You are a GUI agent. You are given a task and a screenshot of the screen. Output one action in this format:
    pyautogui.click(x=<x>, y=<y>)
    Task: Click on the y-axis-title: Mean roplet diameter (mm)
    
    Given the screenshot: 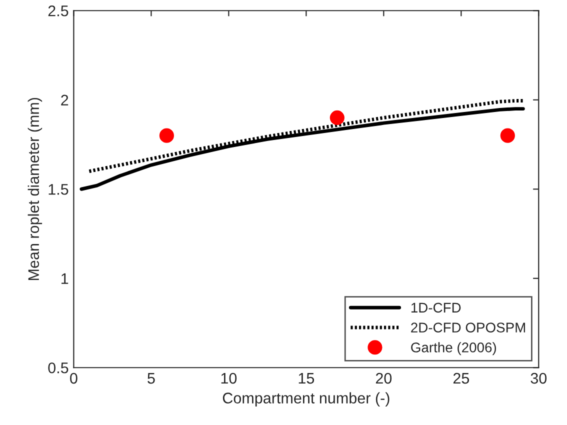 What is the action you would take?
    pyautogui.click(x=35, y=189)
    